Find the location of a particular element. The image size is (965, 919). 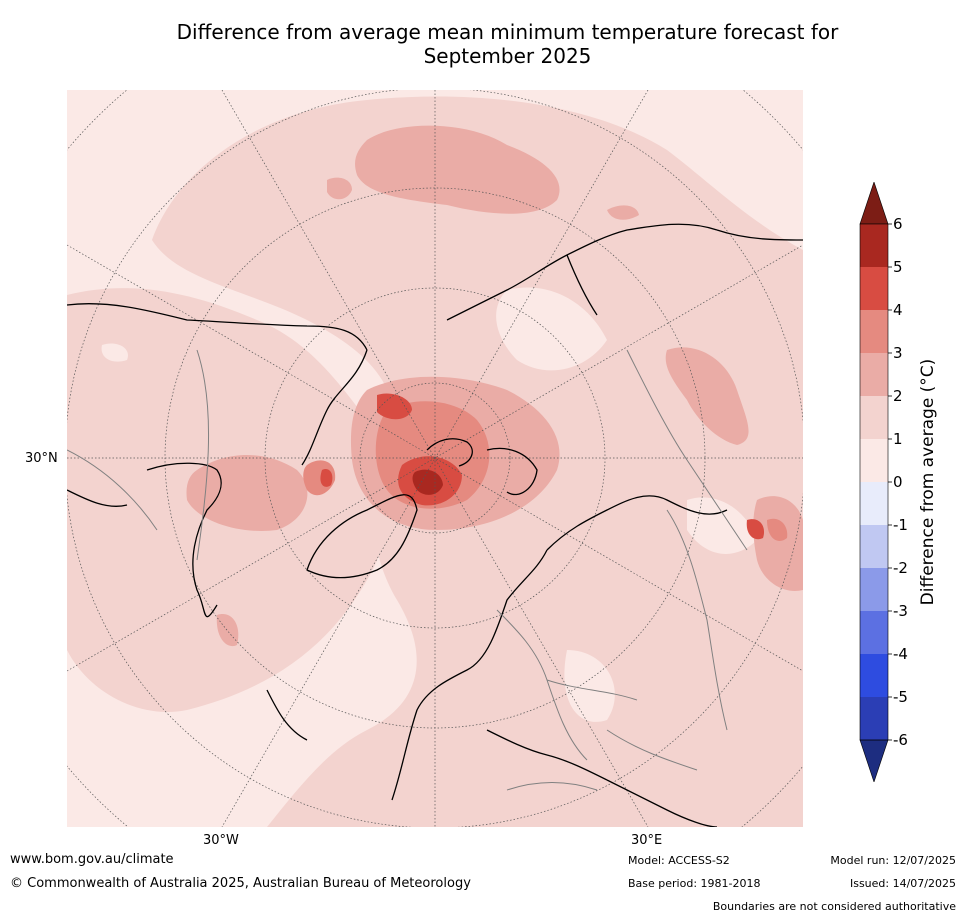

colorbar-tick-label: 3 is located at coordinates (898, 353).